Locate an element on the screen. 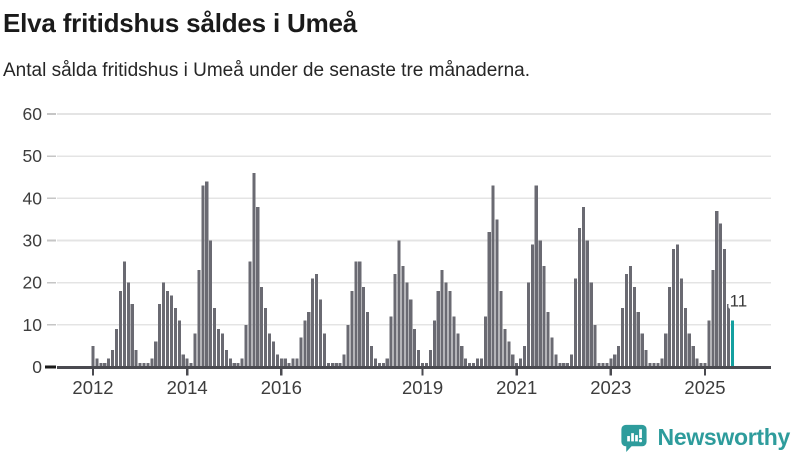 The width and height of the screenshot is (800, 459). y-axis-label: 20 is located at coordinates (33, 283).